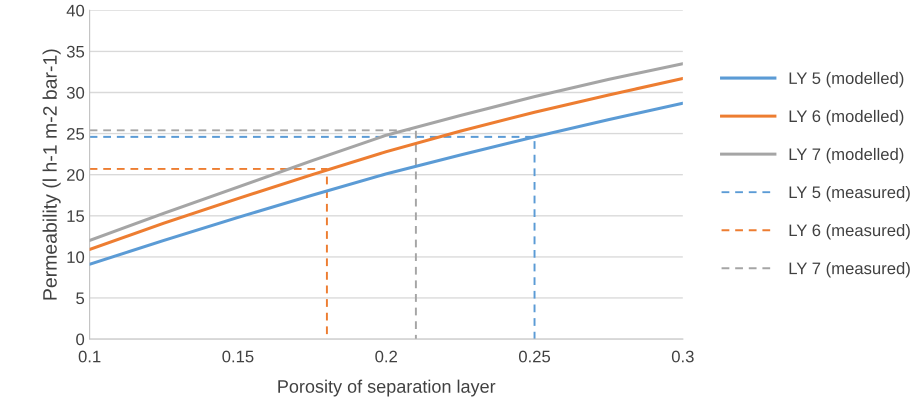 The image size is (924, 412). What do you see at coordinates (847, 80) in the screenshot?
I see `legend-label: LY 5 (modelled)` at bounding box center [847, 80].